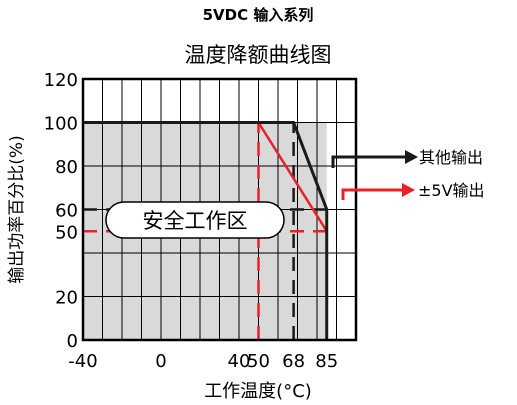 The image size is (517, 405). What do you see at coordinates (292, 176) in the screenshot?
I see `series-5v-derating` at bounding box center [292, 176].